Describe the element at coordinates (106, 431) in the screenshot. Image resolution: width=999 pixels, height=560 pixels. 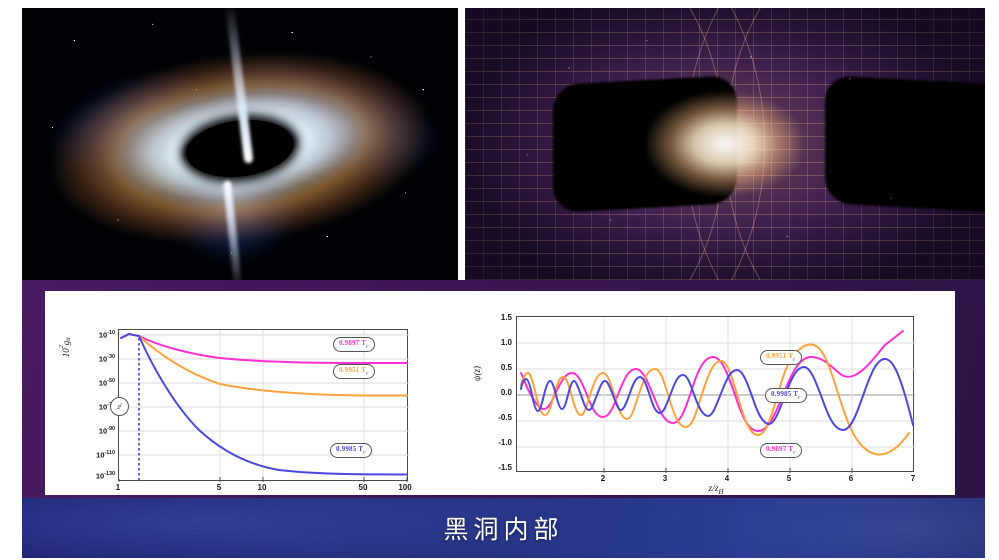
I see `metric-ytick-4: 10-90` at that location.